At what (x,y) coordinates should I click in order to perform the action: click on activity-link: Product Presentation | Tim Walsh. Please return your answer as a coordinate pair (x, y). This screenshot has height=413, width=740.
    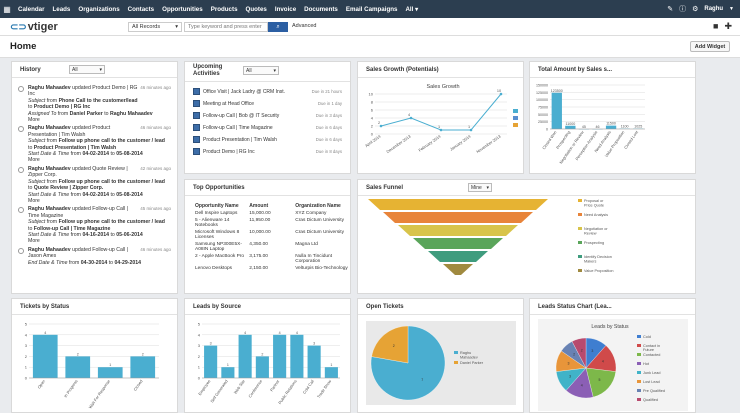
    Looking at the image, I should click on (240, 139).